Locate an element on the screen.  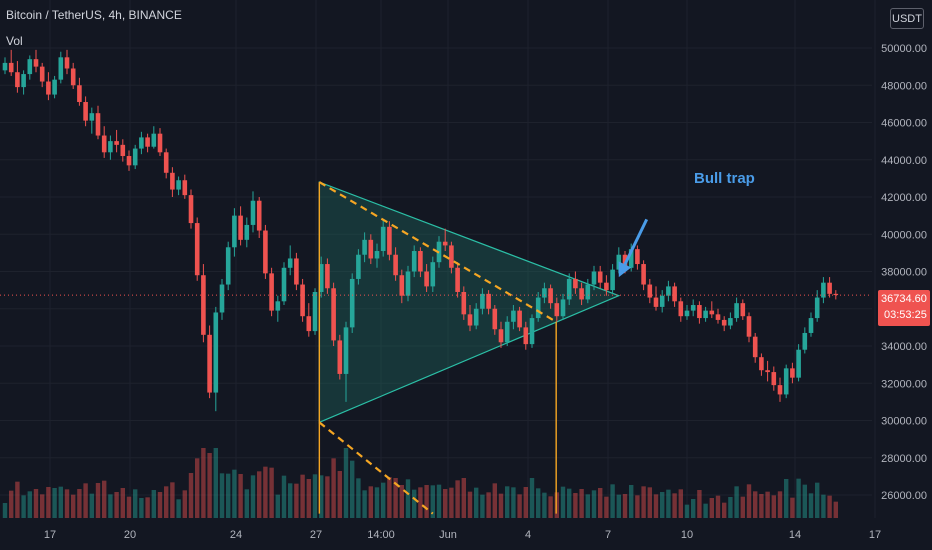
x-axis: 17 20 24 27 14:00 Jun 4 7 10 14 17 is located at coordinates (462, 535).